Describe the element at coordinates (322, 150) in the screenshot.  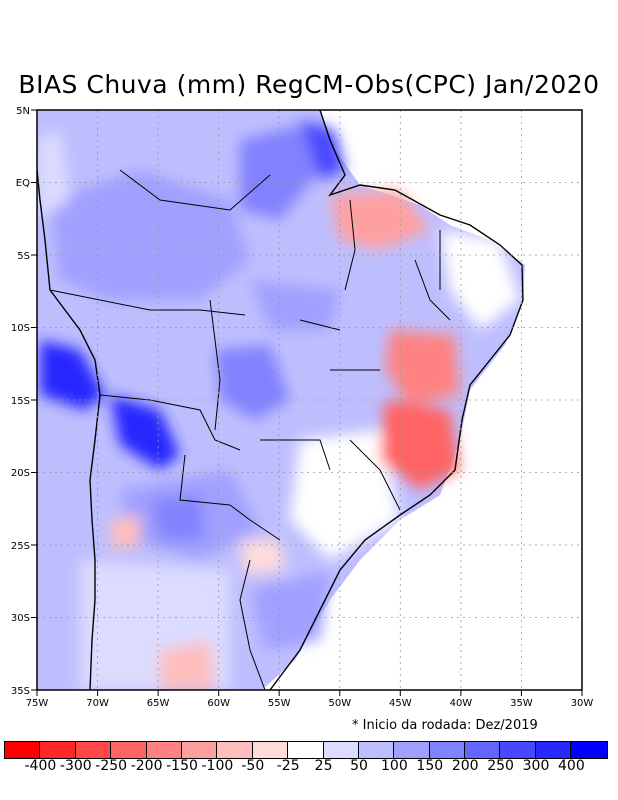
I see `blue-region-coast` at that location.